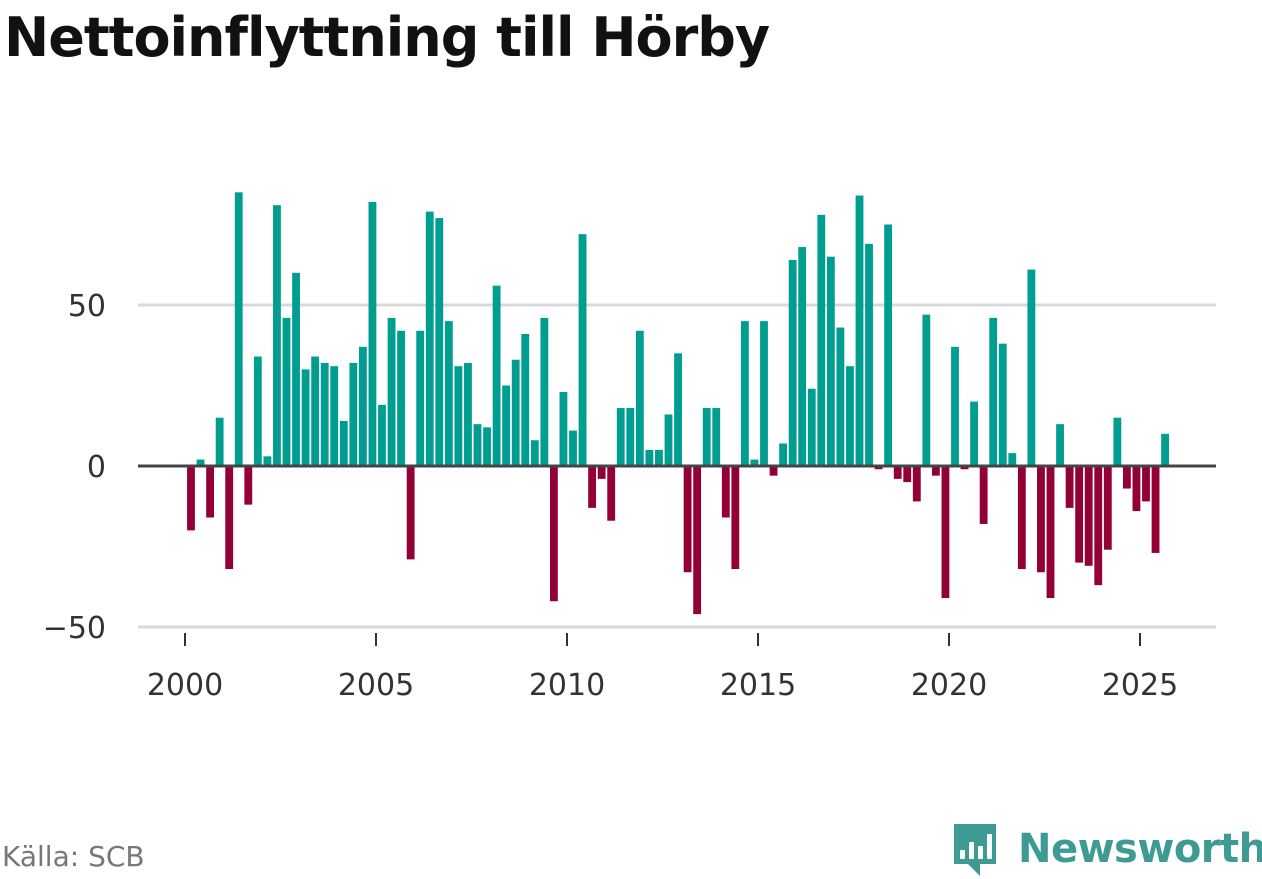 This screenshot has height=879, width=1262. What do you see at coordinates (376, 685) in the screenshot?
I see `x-tick-label: 2005` at bounding box center [376, 685].